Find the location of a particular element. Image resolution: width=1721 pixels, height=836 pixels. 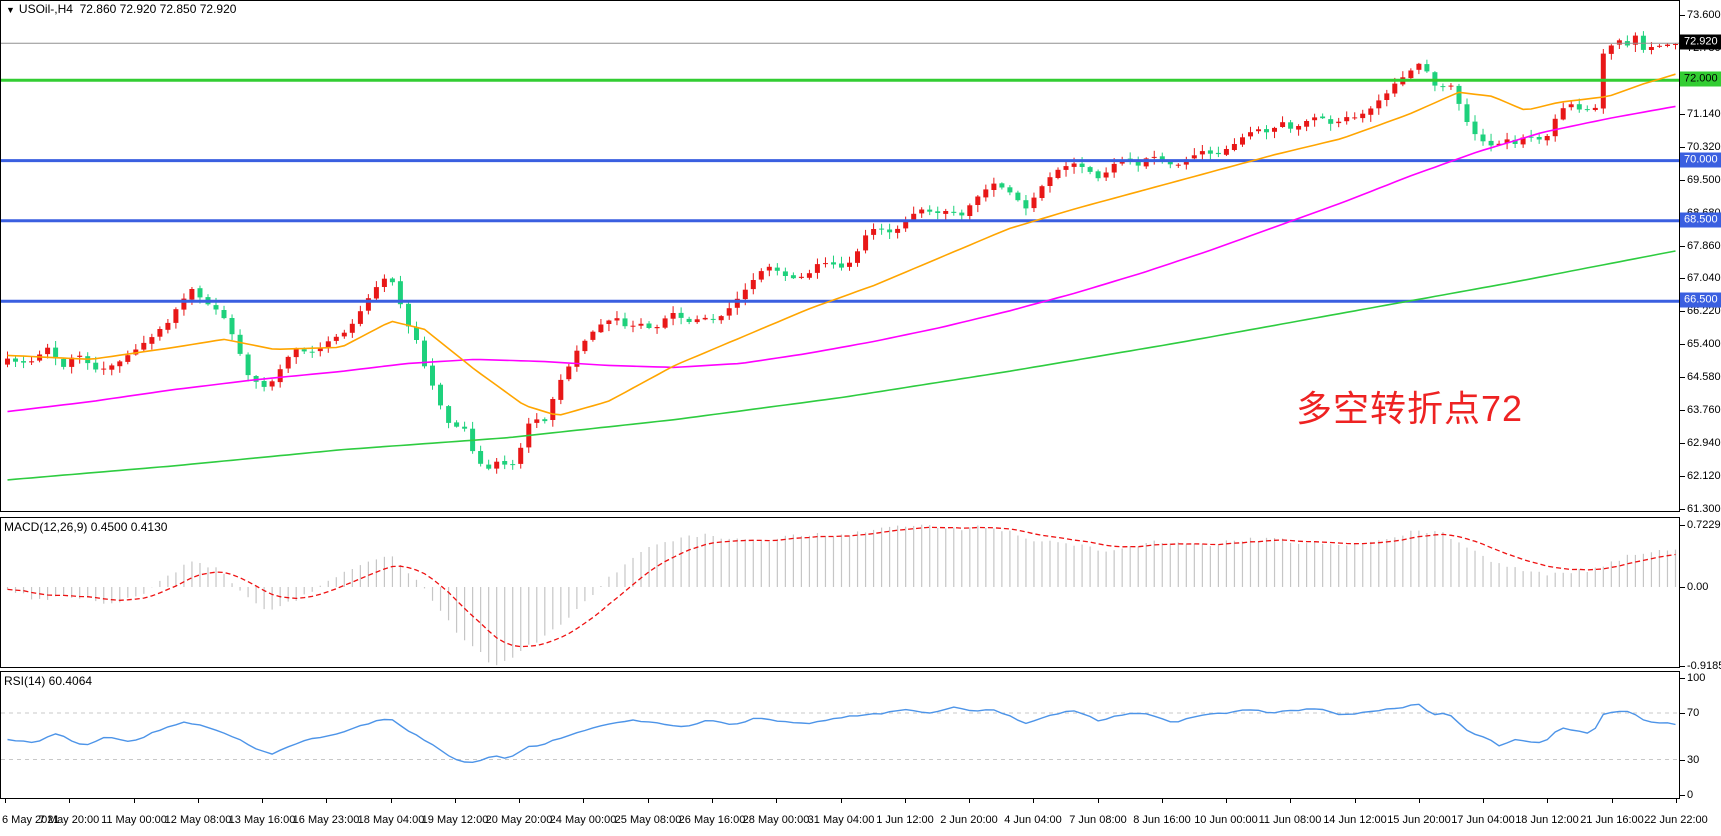

time-tick-label: 22 Jun 22:00 is located at coordinates (1676, 820).